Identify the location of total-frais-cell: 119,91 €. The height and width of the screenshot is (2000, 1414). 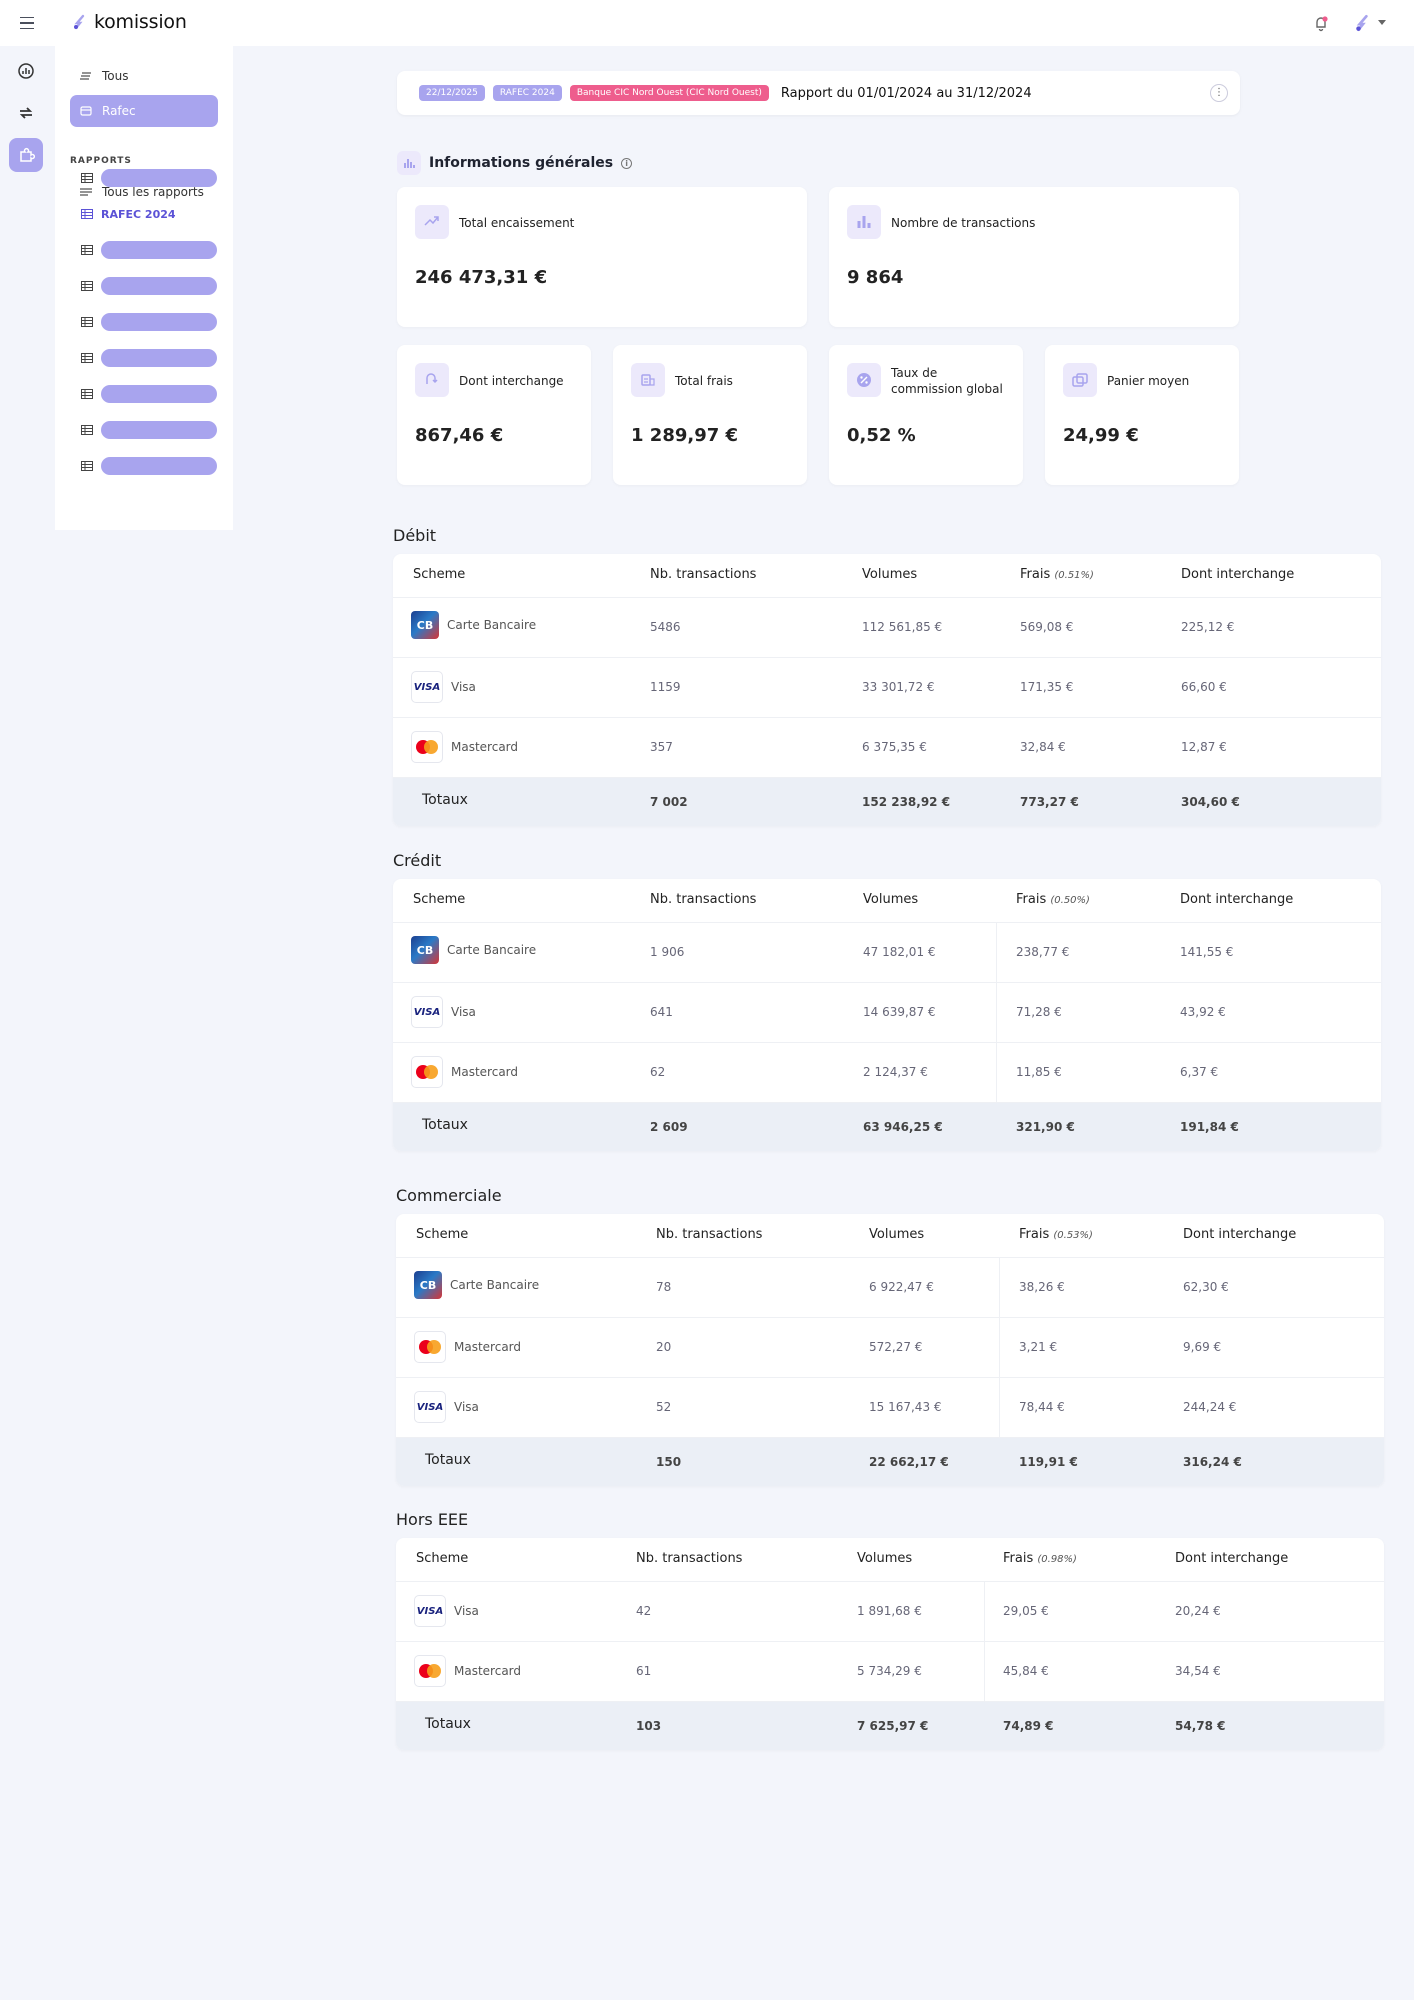
(1048, 1462).